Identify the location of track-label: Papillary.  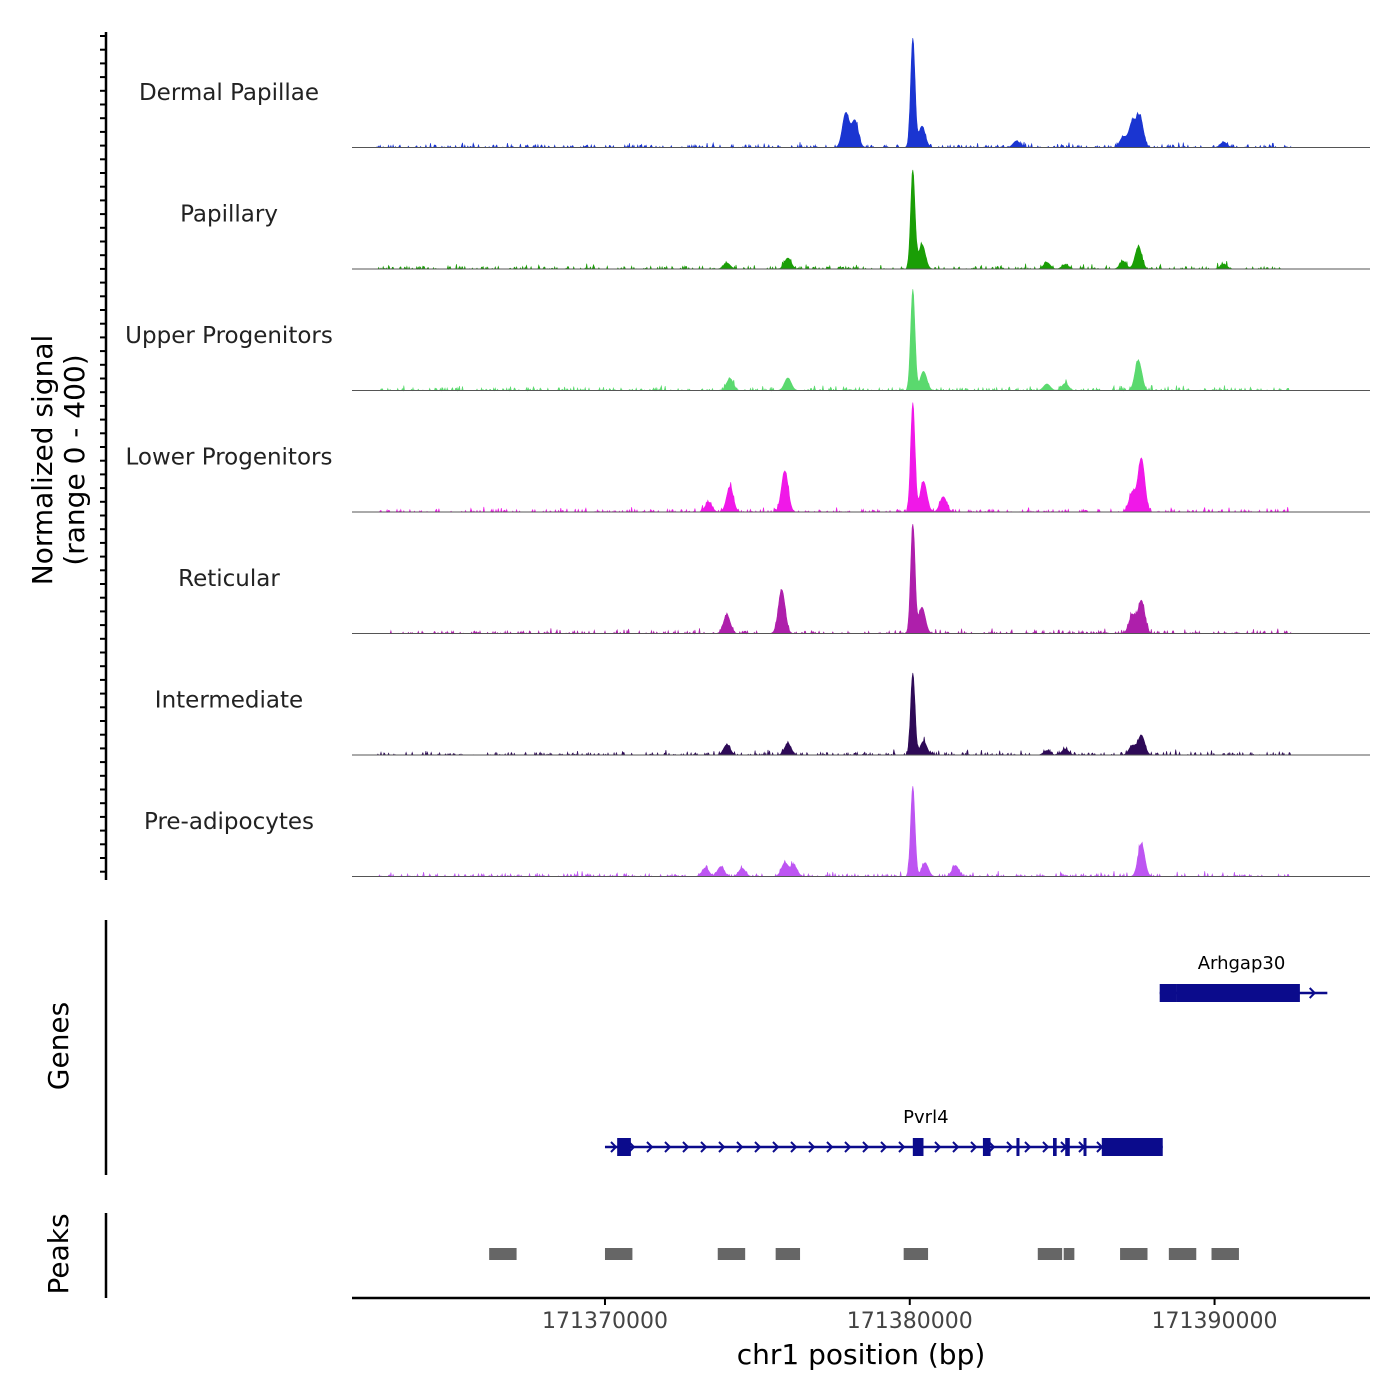
(229, 215).